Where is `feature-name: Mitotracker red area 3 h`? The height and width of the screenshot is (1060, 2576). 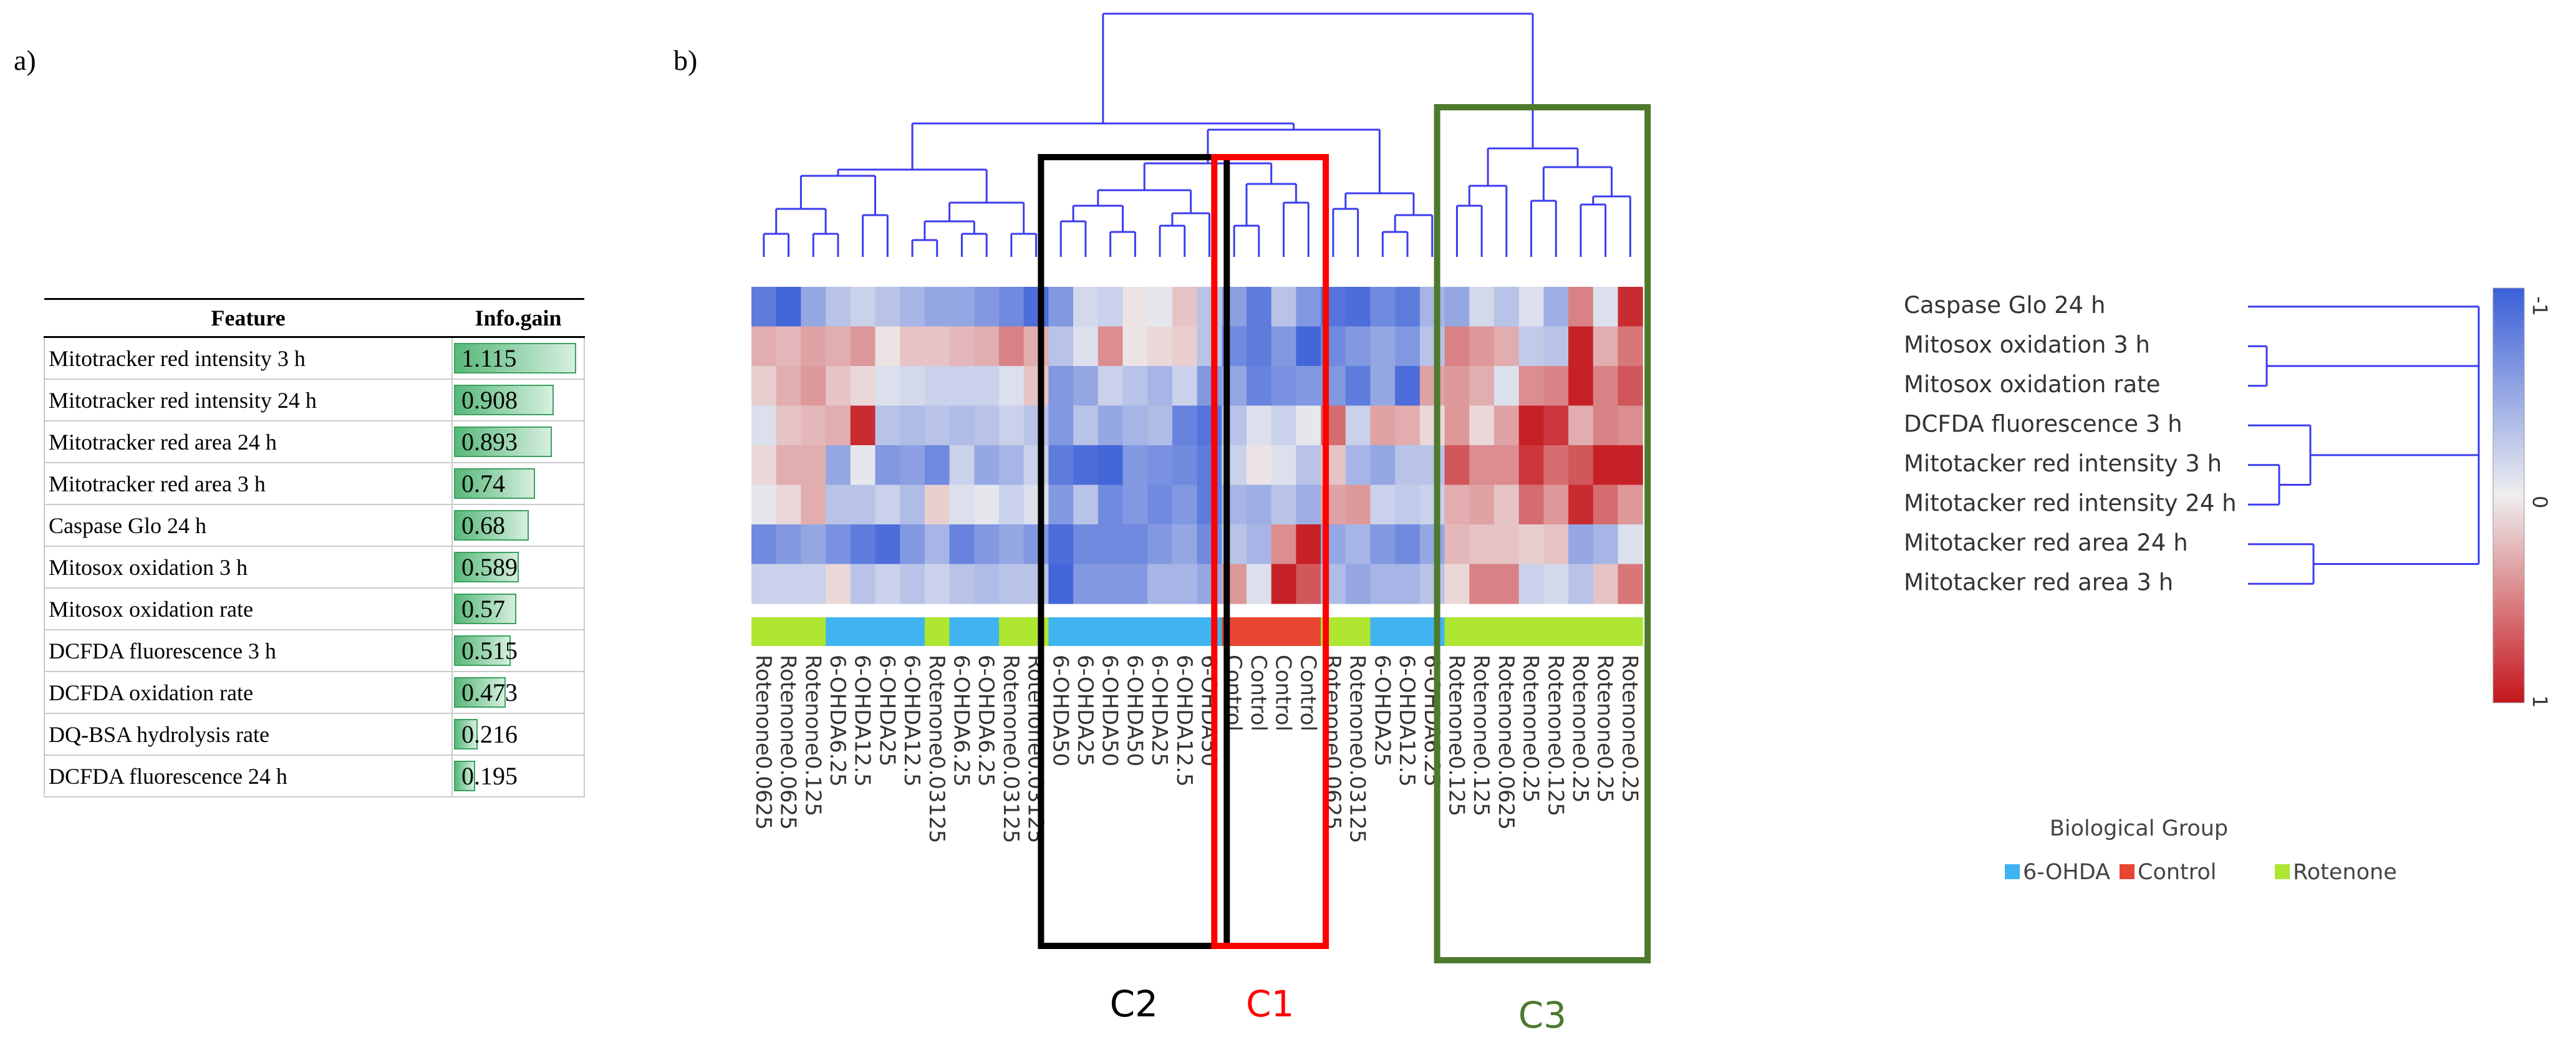
feature-name: Mitotracker red area 3 h is located at coordinates (248, 484).